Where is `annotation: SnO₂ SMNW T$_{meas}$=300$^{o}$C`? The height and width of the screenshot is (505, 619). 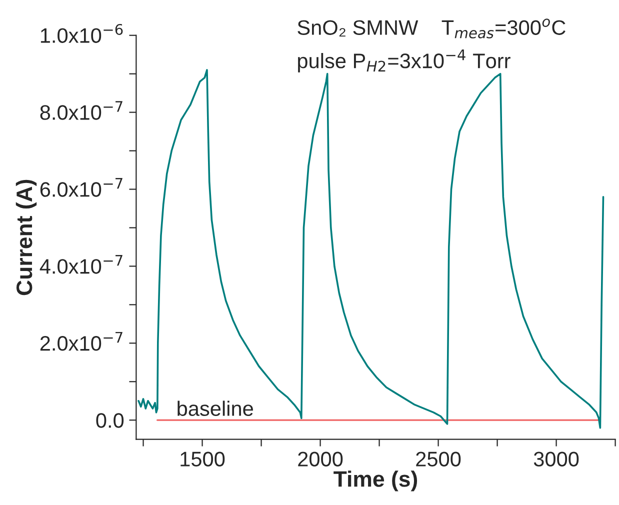
annotation: SnO₂ SMNW T$_{meas}$=300$^{o}$C is located at coordinates (432, 28).